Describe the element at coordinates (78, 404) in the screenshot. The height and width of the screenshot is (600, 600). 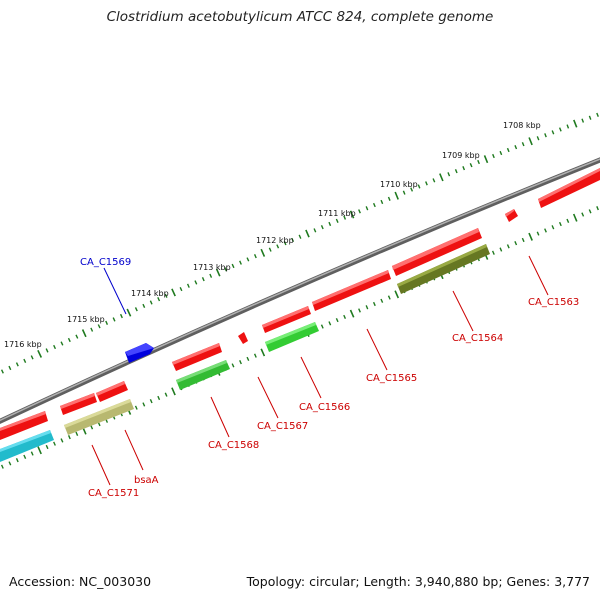
I see `gene-CA_C1571-upper-feature` at that location.